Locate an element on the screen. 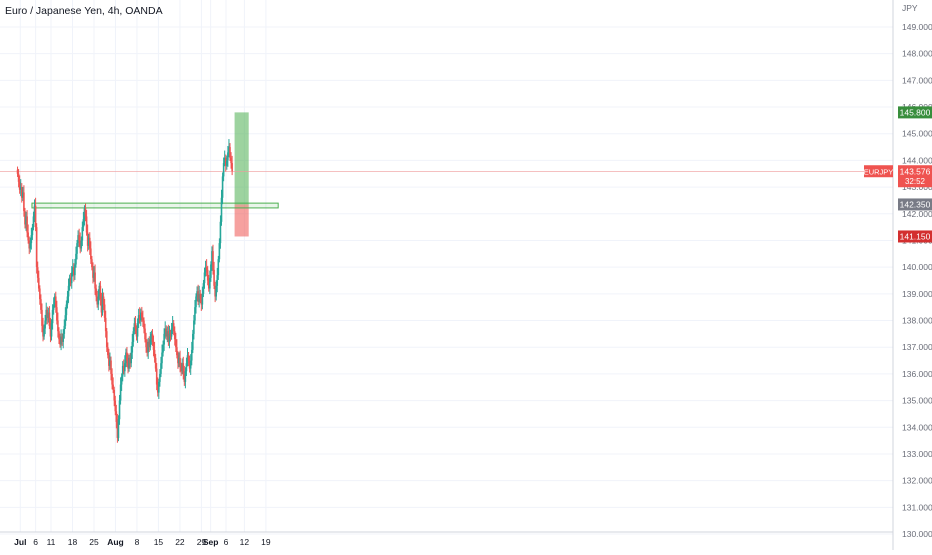 The width and height of the screenshot is (932, 555). x-tick-label: 8 is located at coordinates (137, 542).